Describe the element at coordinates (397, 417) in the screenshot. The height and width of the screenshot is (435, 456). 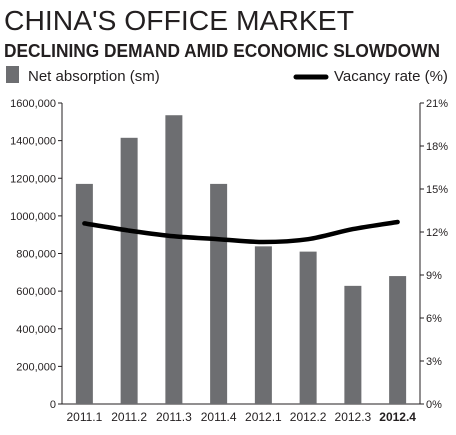
I see `x-tick-label: 2012.4` at that location.